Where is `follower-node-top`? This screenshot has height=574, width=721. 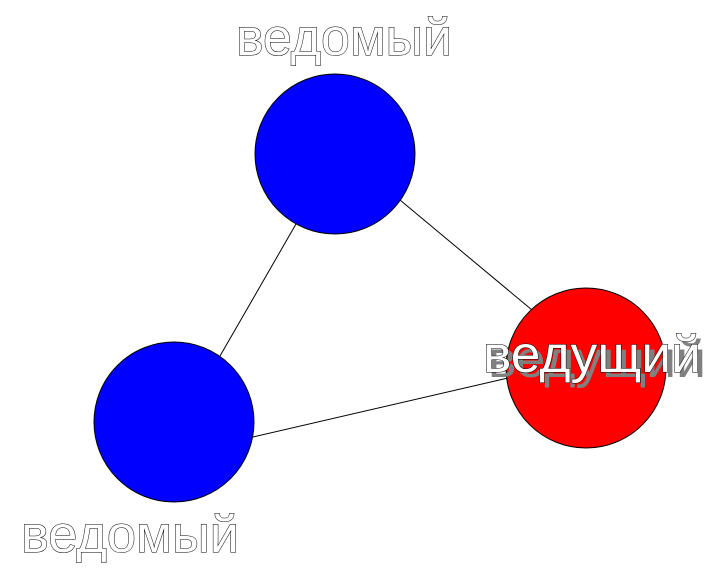
follower-node-top is located at coordinates (335, 154).